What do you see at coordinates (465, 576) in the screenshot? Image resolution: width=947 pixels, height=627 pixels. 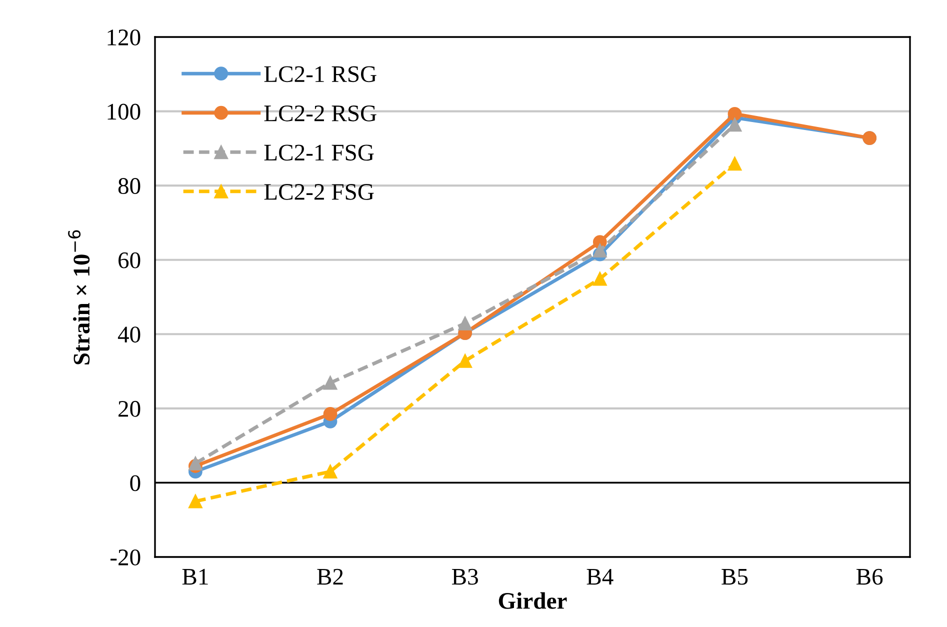 I see `x-tick-label: B3` at bounding box center [465, 576].